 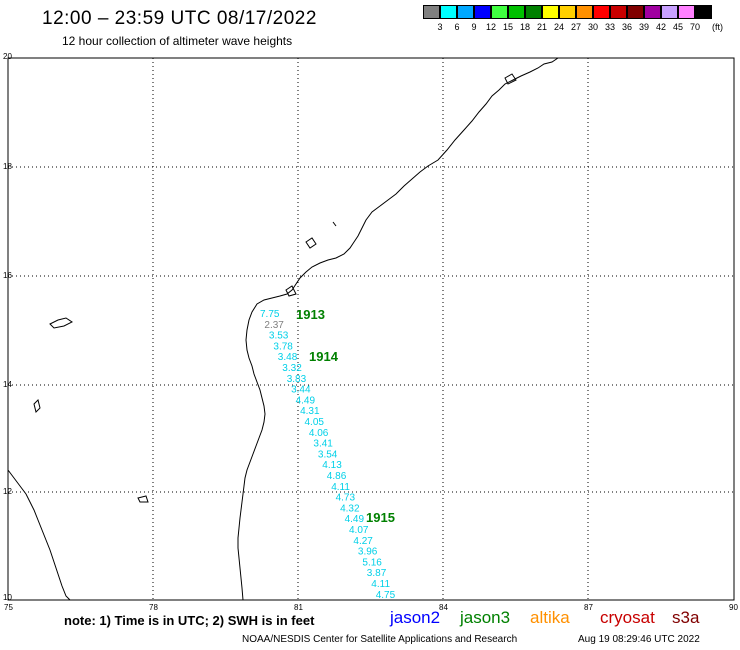 What do you see at coordinates (639, 639) in the screenshot?
I see `credit-timestamp: Aug 19 08:29:46 UTC 2022` at bounding box center [639, 639].